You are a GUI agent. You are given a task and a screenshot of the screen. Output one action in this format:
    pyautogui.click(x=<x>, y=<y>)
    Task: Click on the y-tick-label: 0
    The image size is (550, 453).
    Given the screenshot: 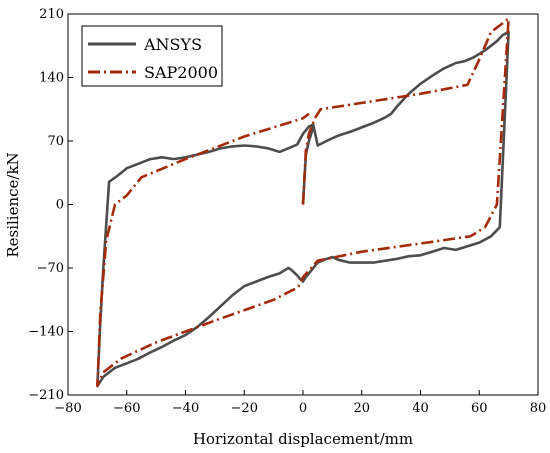 What is the action you would take?
    pyautogui.click(x=60, y=205)
    